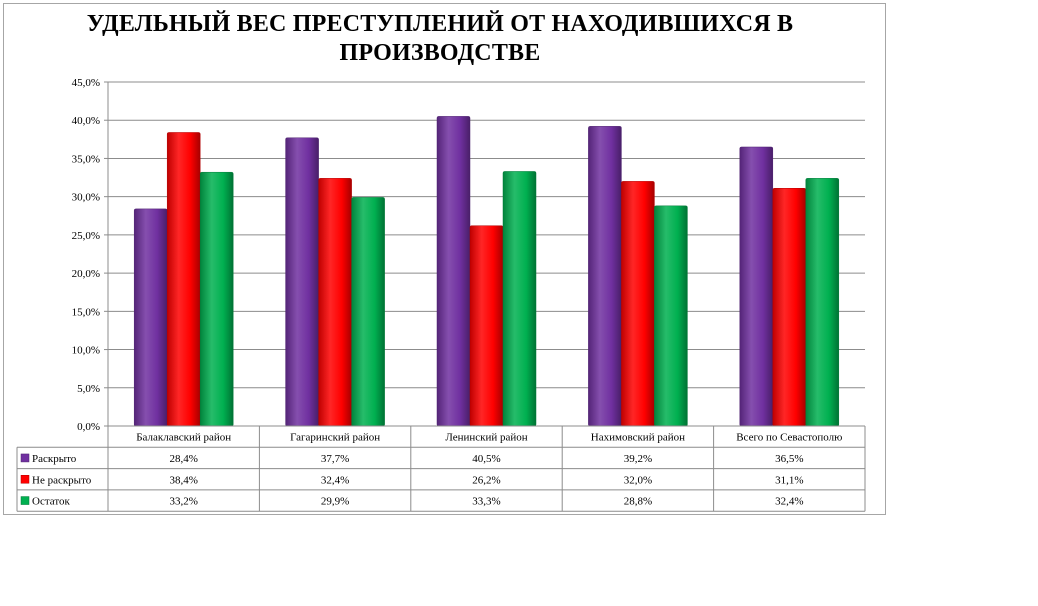 The width and height of the screenshot is (1038, 606). I want to click on y-tick-label: 0,0%, so click(88, 427).